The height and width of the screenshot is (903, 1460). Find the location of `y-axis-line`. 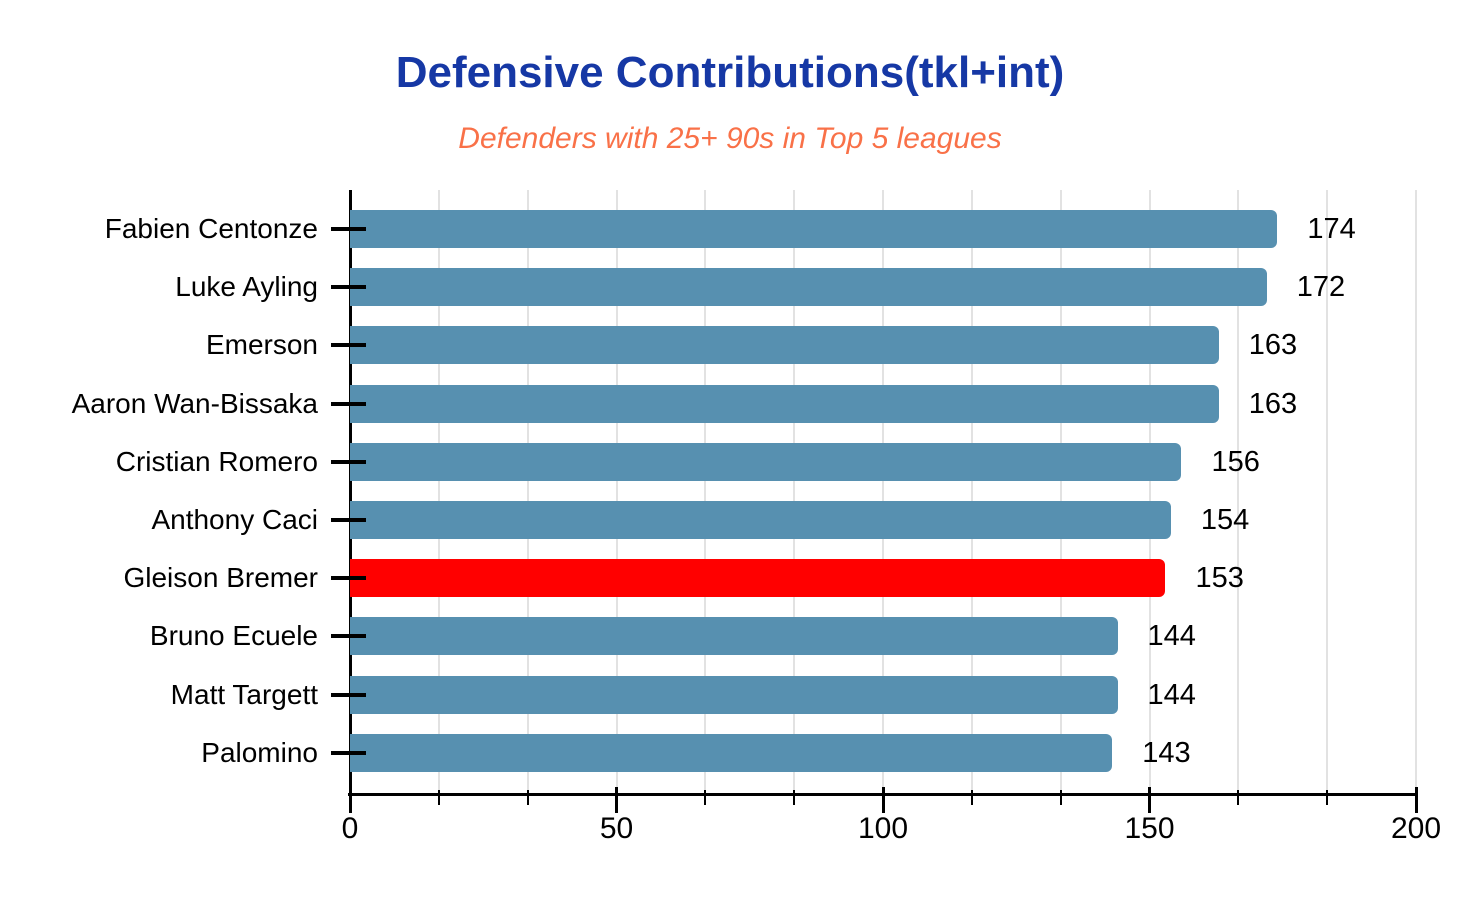

y-axis-line is located at coordinates (350, 492).